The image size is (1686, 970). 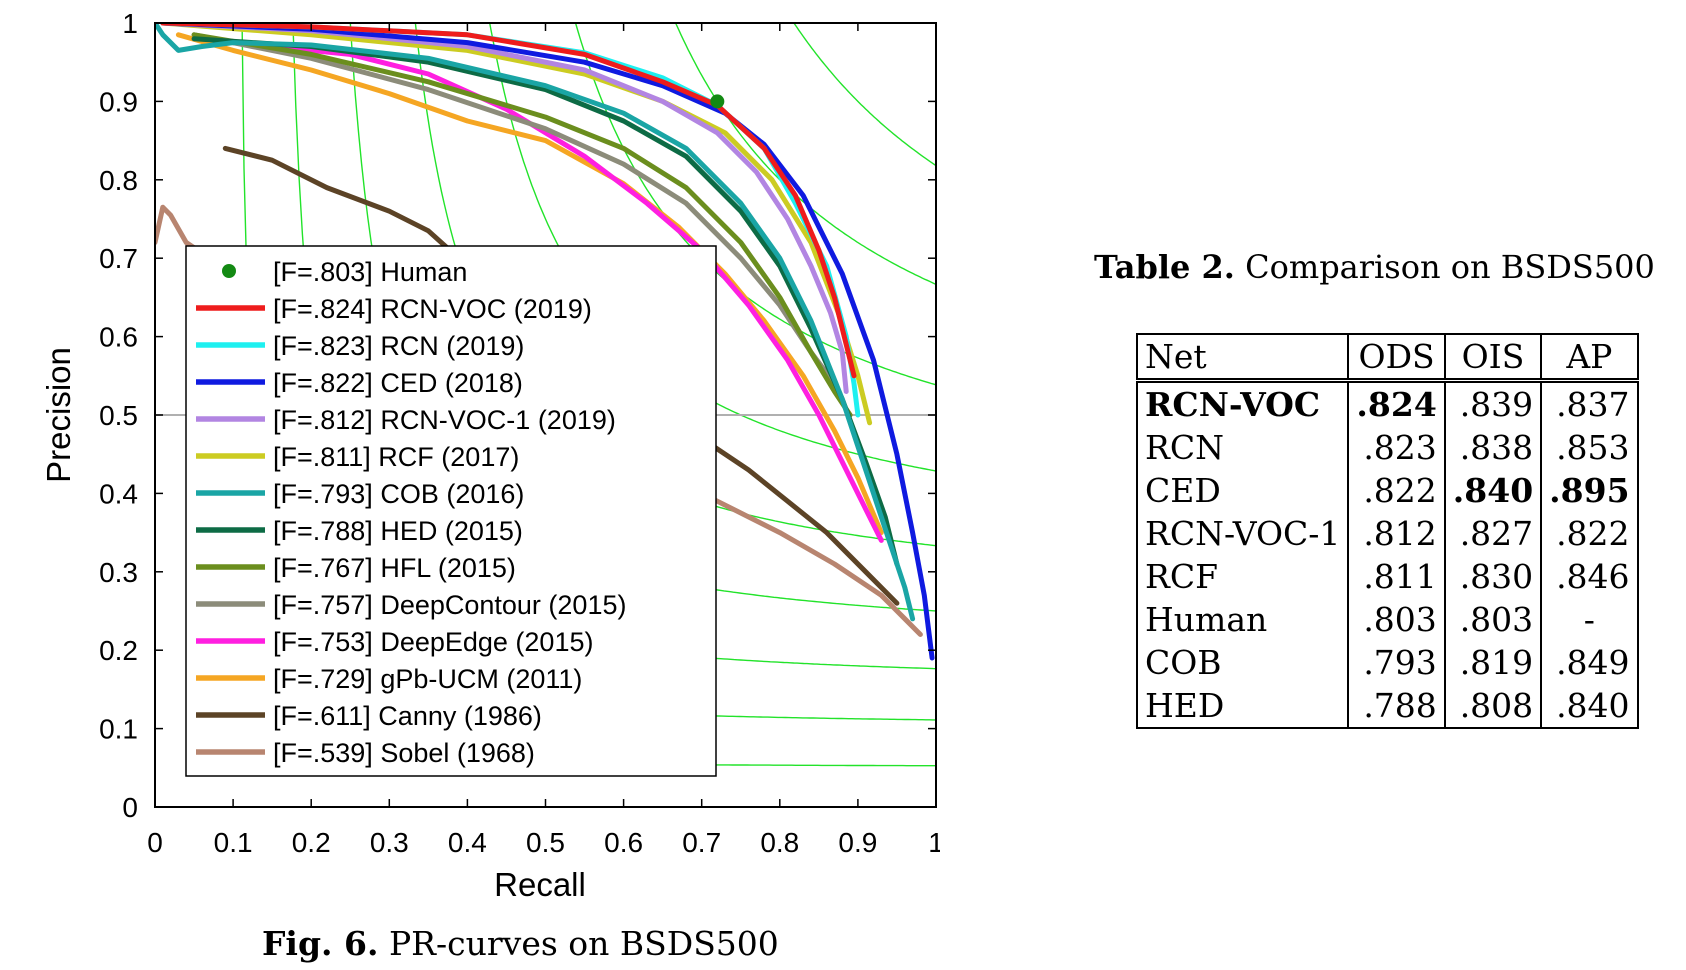 I want to click on cell-ap: -, so click(x=1589, y=619).